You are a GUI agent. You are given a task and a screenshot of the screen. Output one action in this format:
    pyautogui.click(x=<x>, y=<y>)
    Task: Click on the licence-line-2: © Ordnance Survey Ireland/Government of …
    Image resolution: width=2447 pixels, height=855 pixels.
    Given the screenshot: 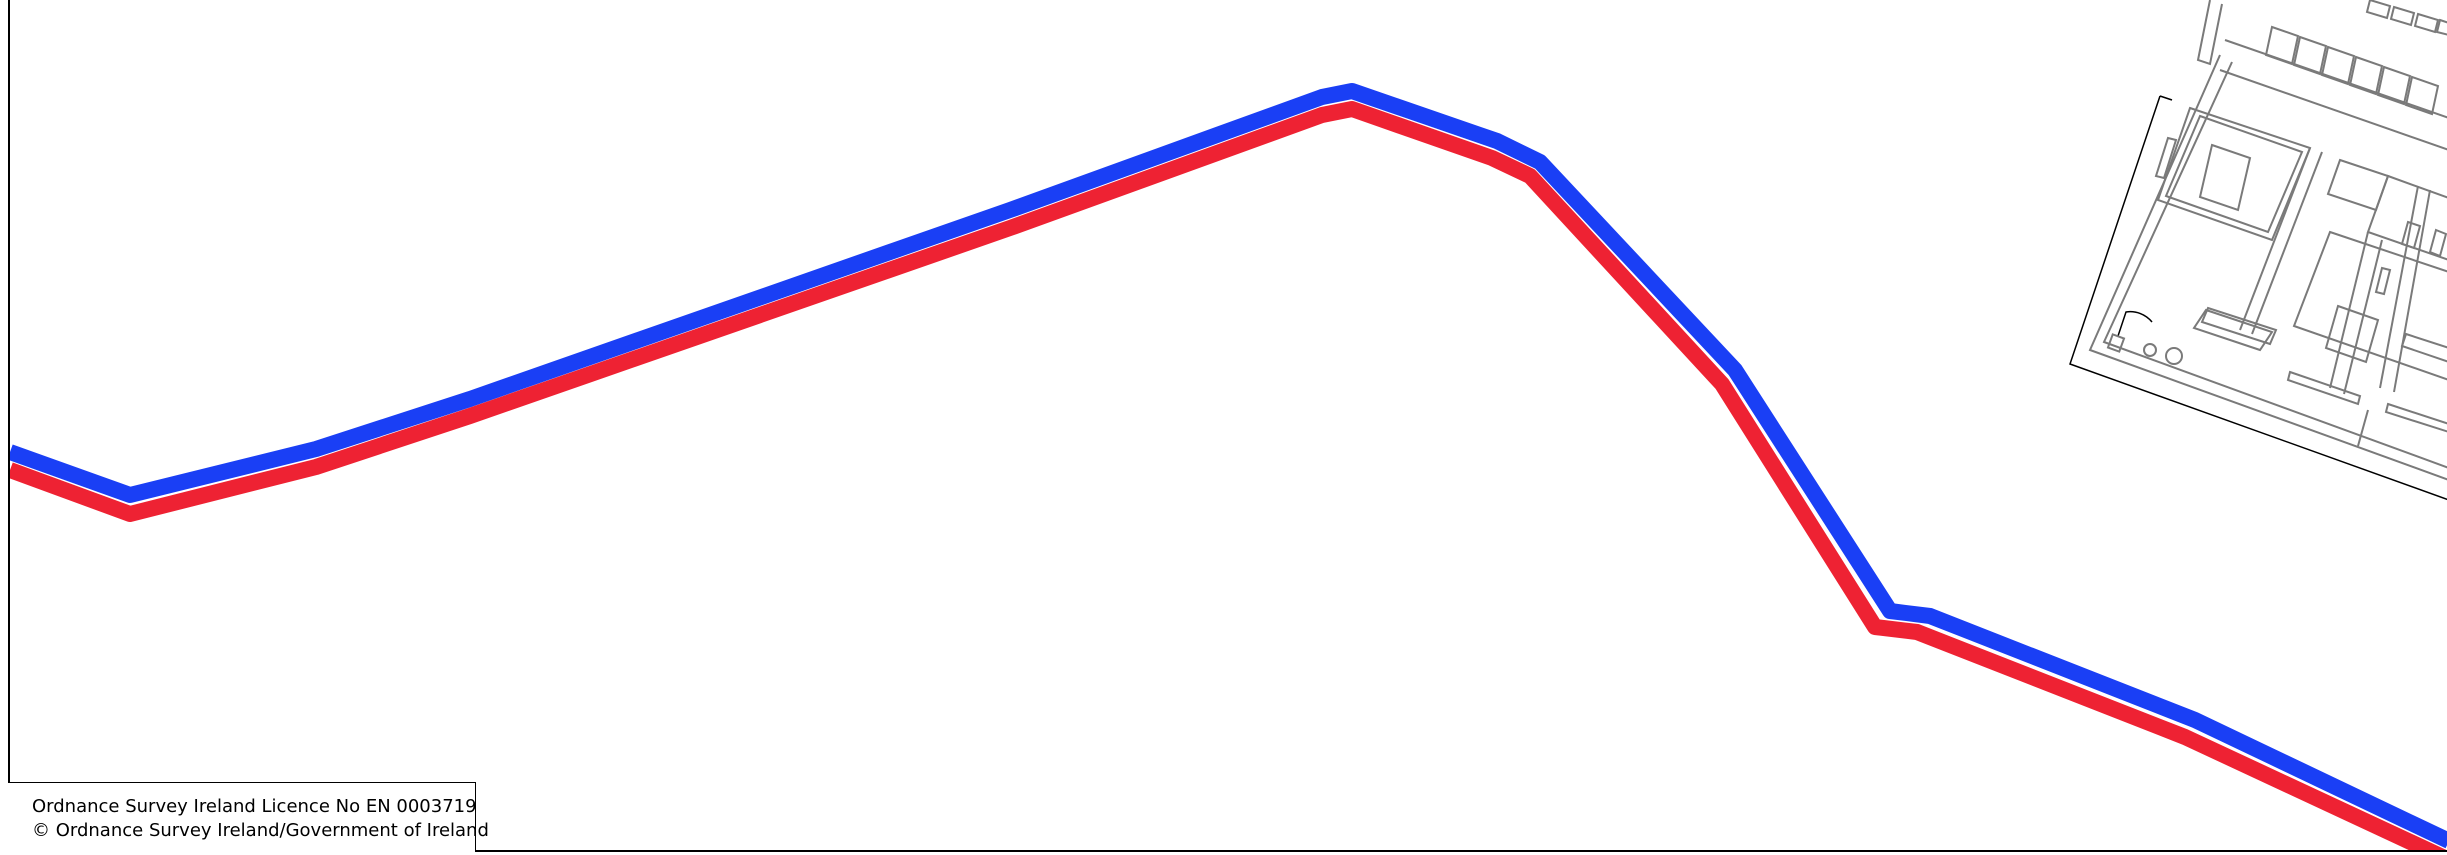 What is the action you would take?
    pyautogui.click(x=260, y=830)
    